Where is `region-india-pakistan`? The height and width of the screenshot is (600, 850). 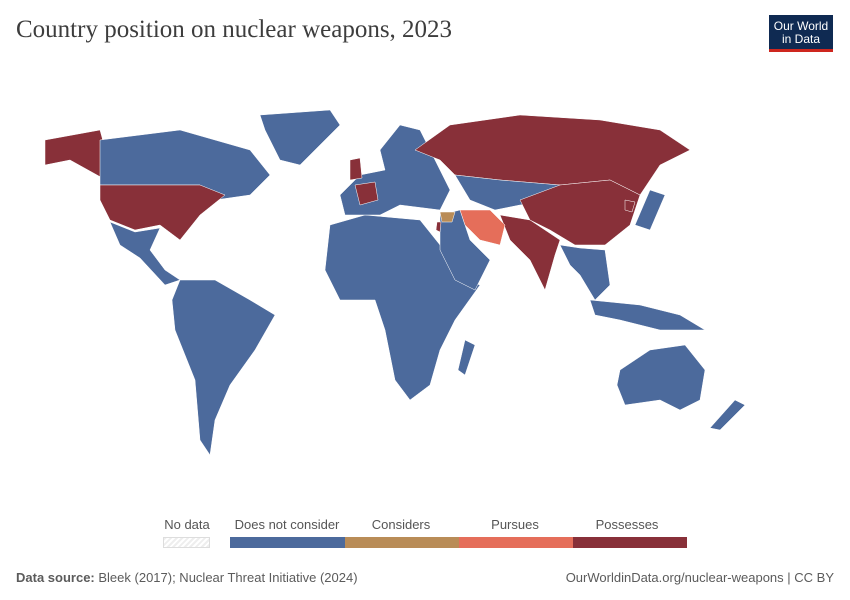
region-india-pakistan is located at coordinates (530, 252).